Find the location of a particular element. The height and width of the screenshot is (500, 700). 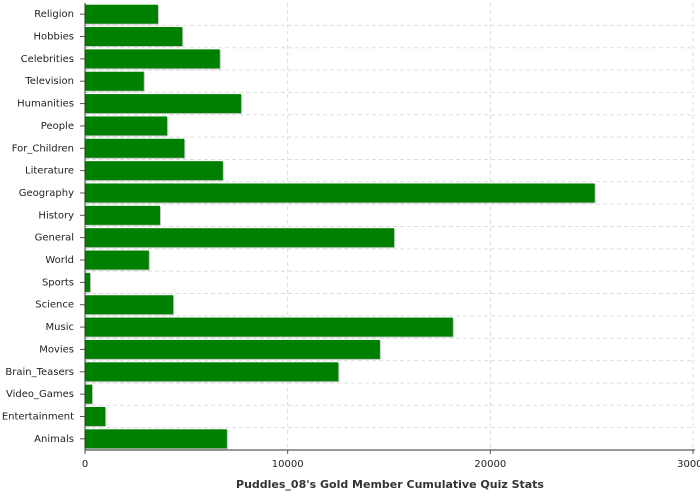

y-tick-label: Humanities is located at coordinates (45, 104).